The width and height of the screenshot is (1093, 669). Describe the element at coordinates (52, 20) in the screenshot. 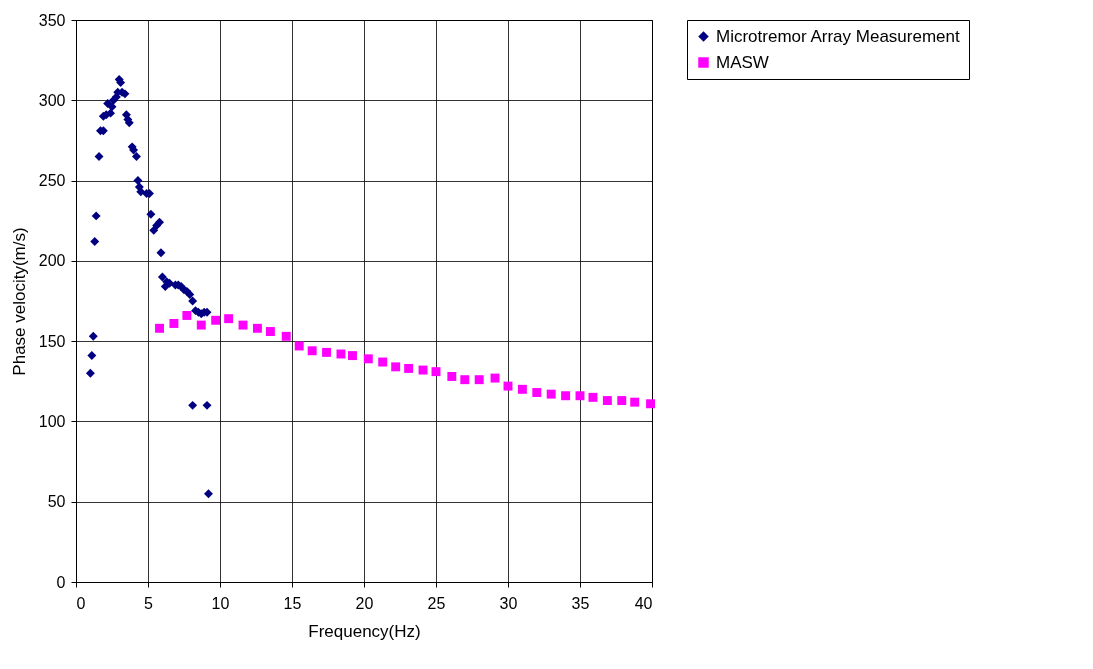

I see `y-tick-label: 350` at that location.